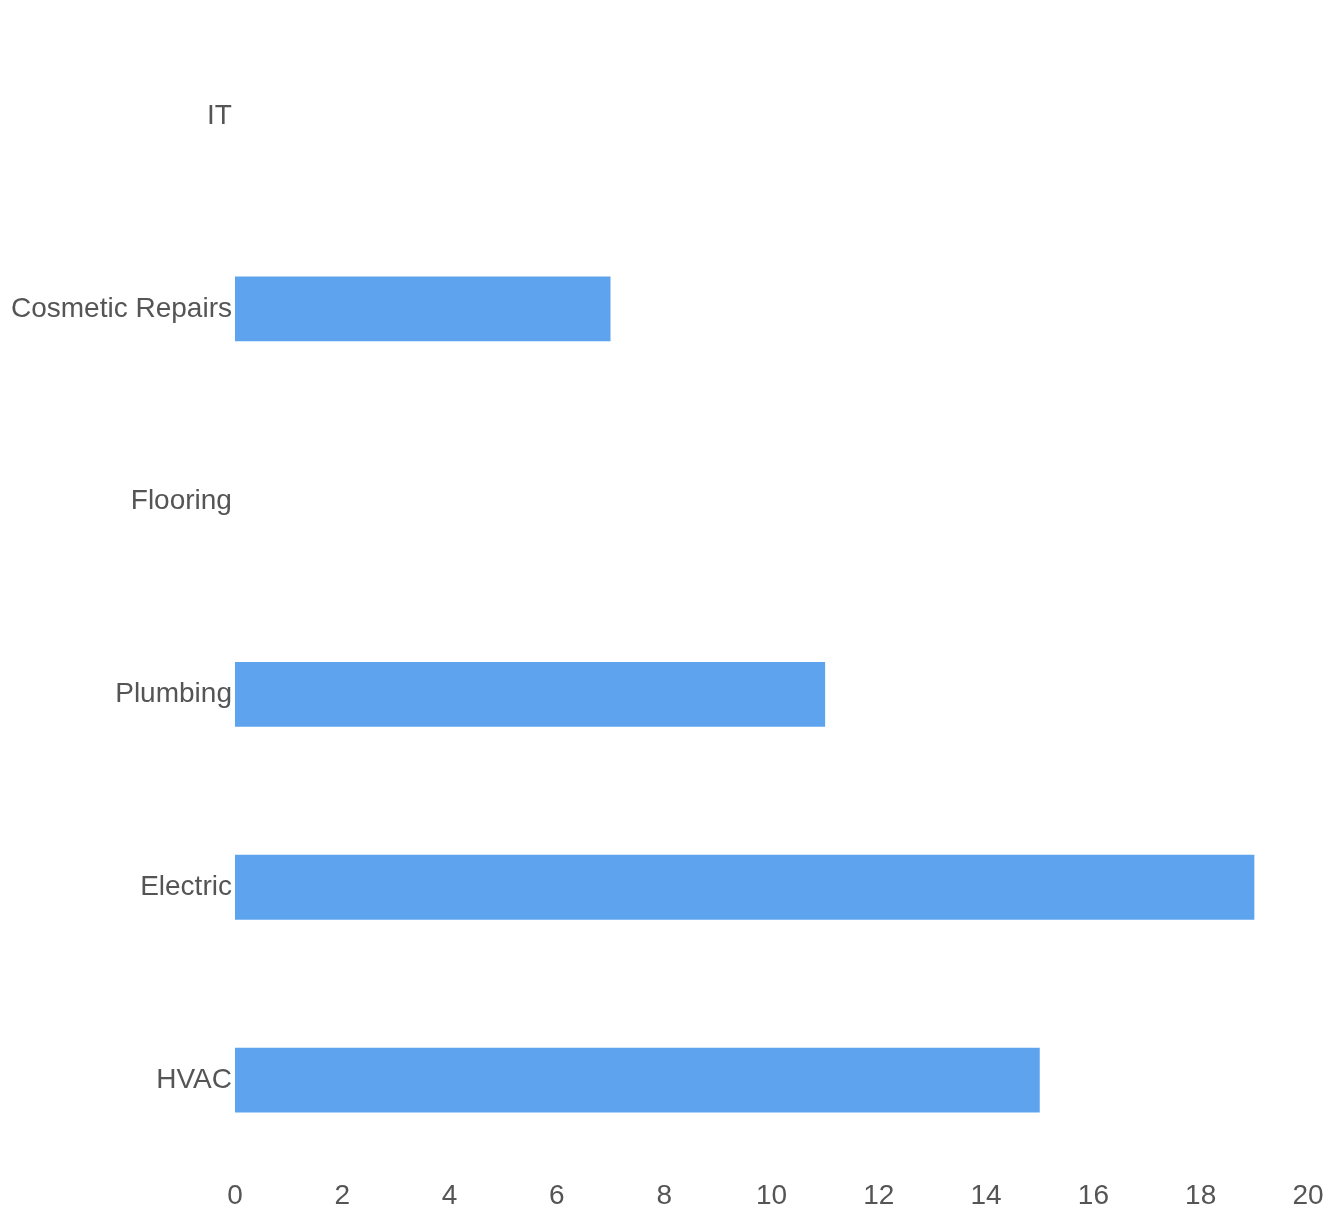  What do you see at coordinates (121, 307) in the screenshot?
I see `y-tick-label: Cosmetic Repairs` at bounding box center [121, 307].